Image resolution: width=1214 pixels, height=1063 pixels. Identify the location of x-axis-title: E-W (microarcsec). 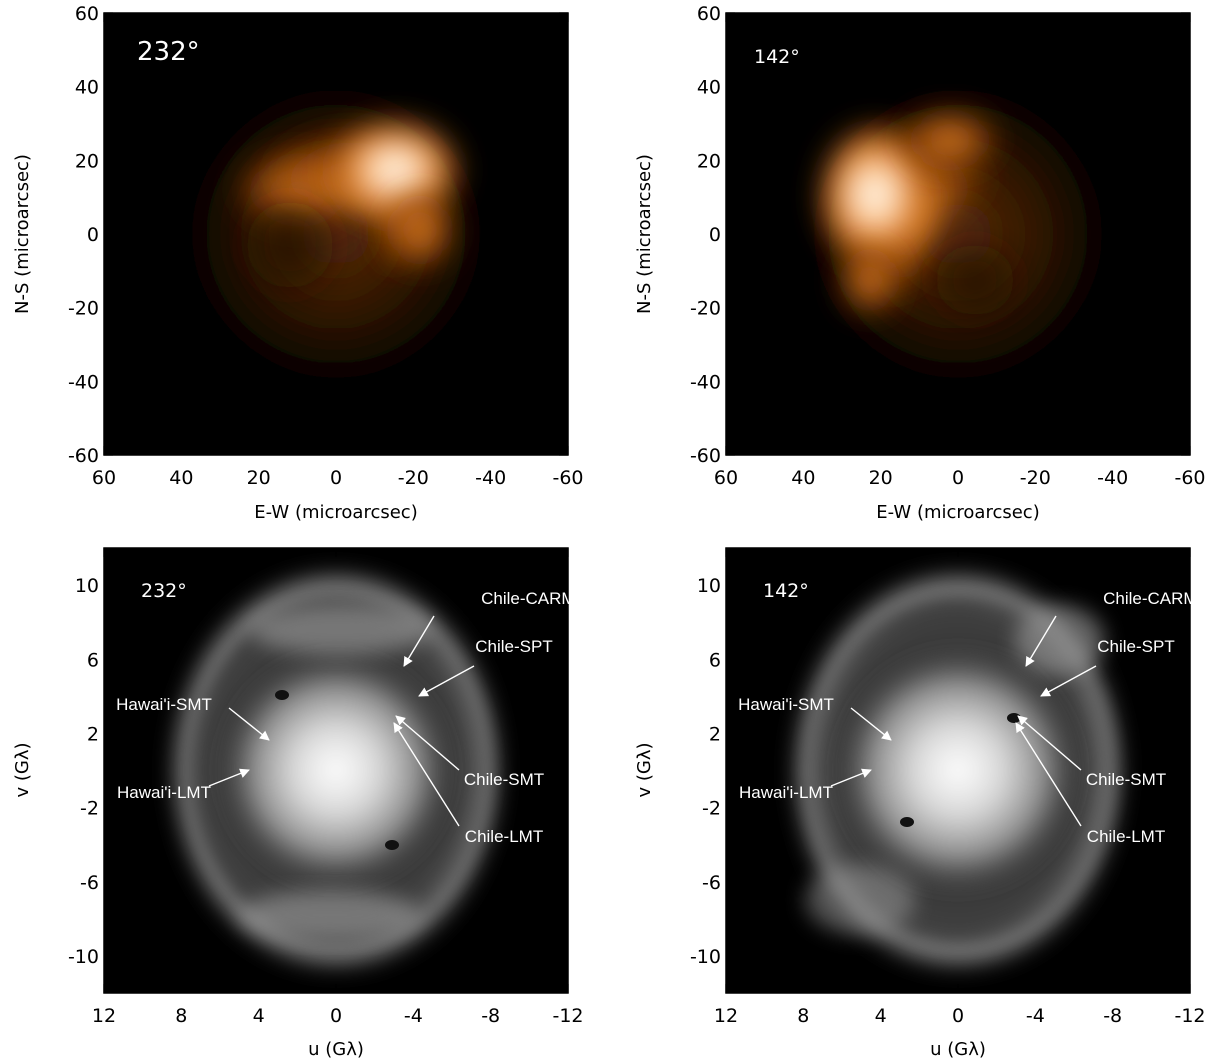
(335, 512).